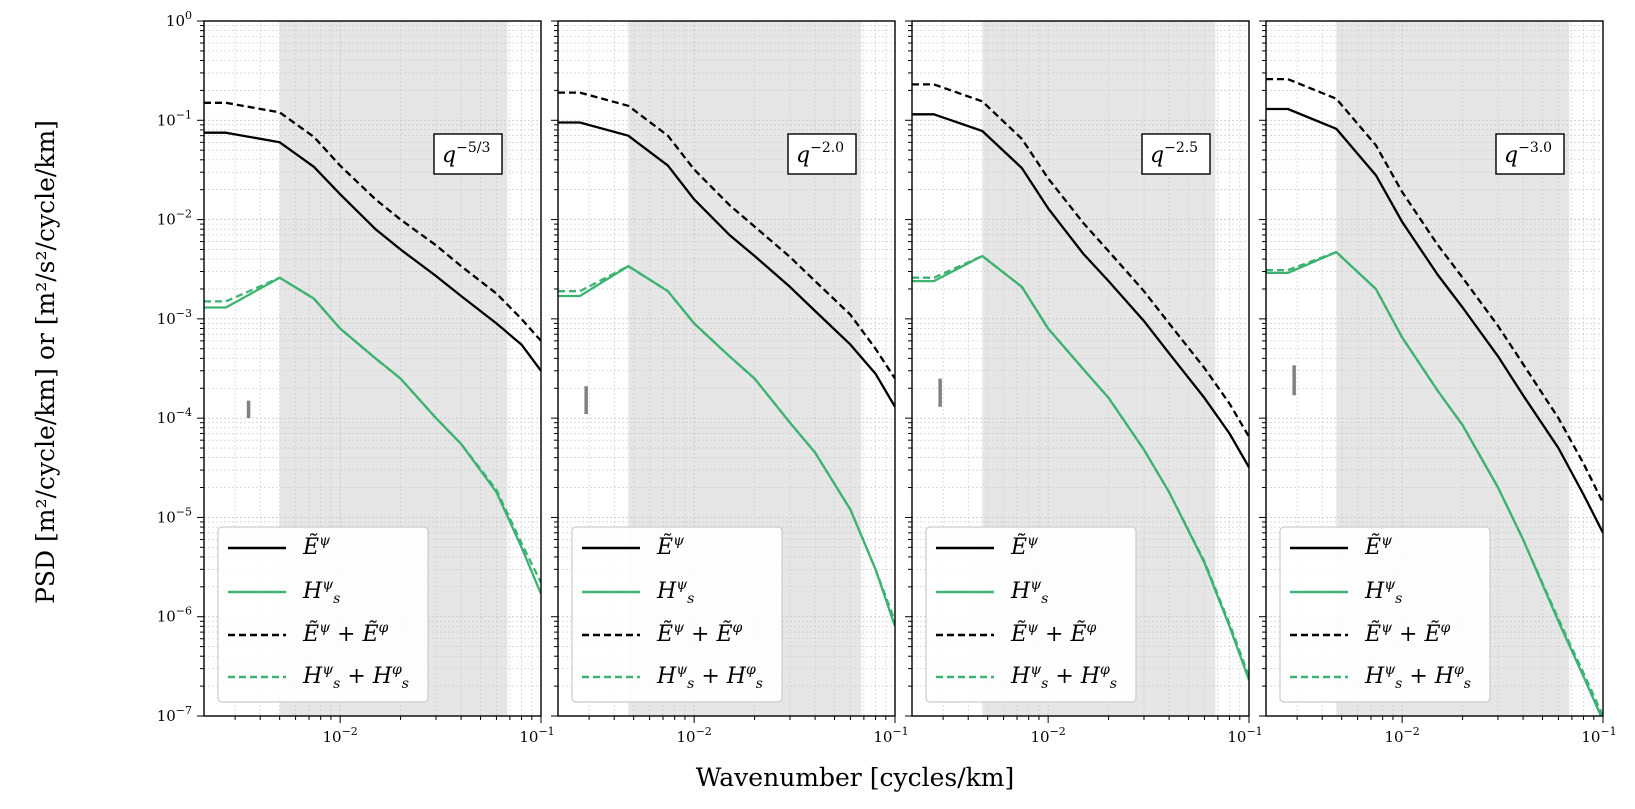 This screenshot has width=1635, height=809. What do you see at coordinates (174, 118) in the screenshot?
I see `y-tick-label: 10⁻¹` at bounding box center [174, 118].